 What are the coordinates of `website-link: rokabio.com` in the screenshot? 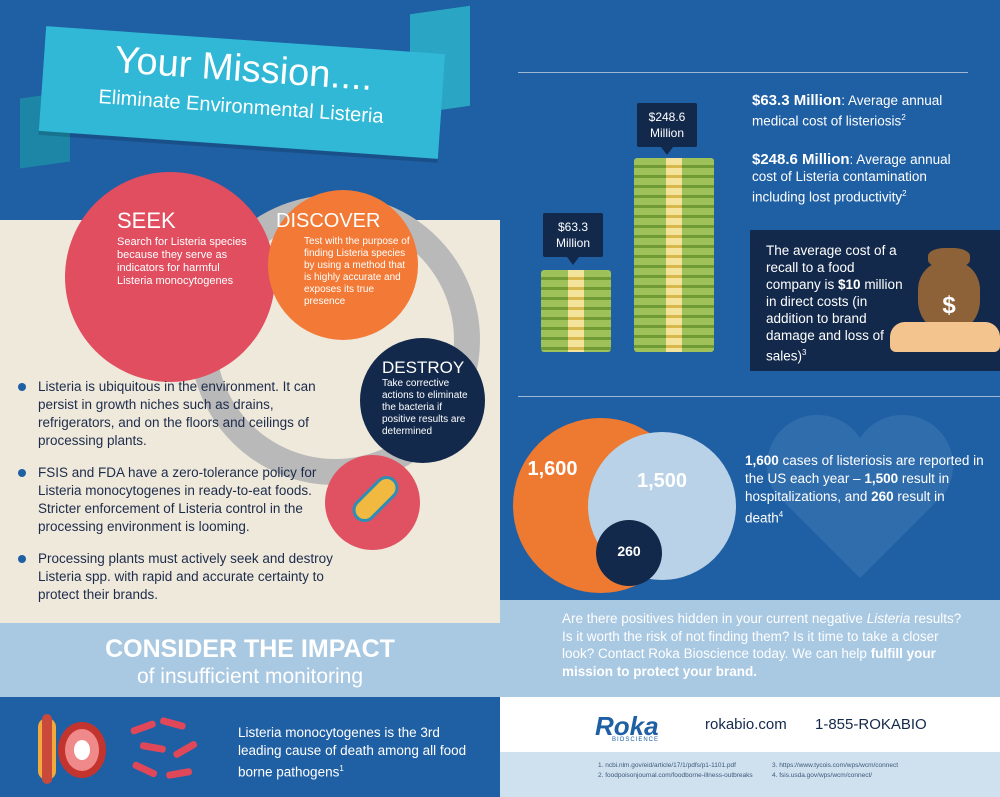 It's located at (746, 724).